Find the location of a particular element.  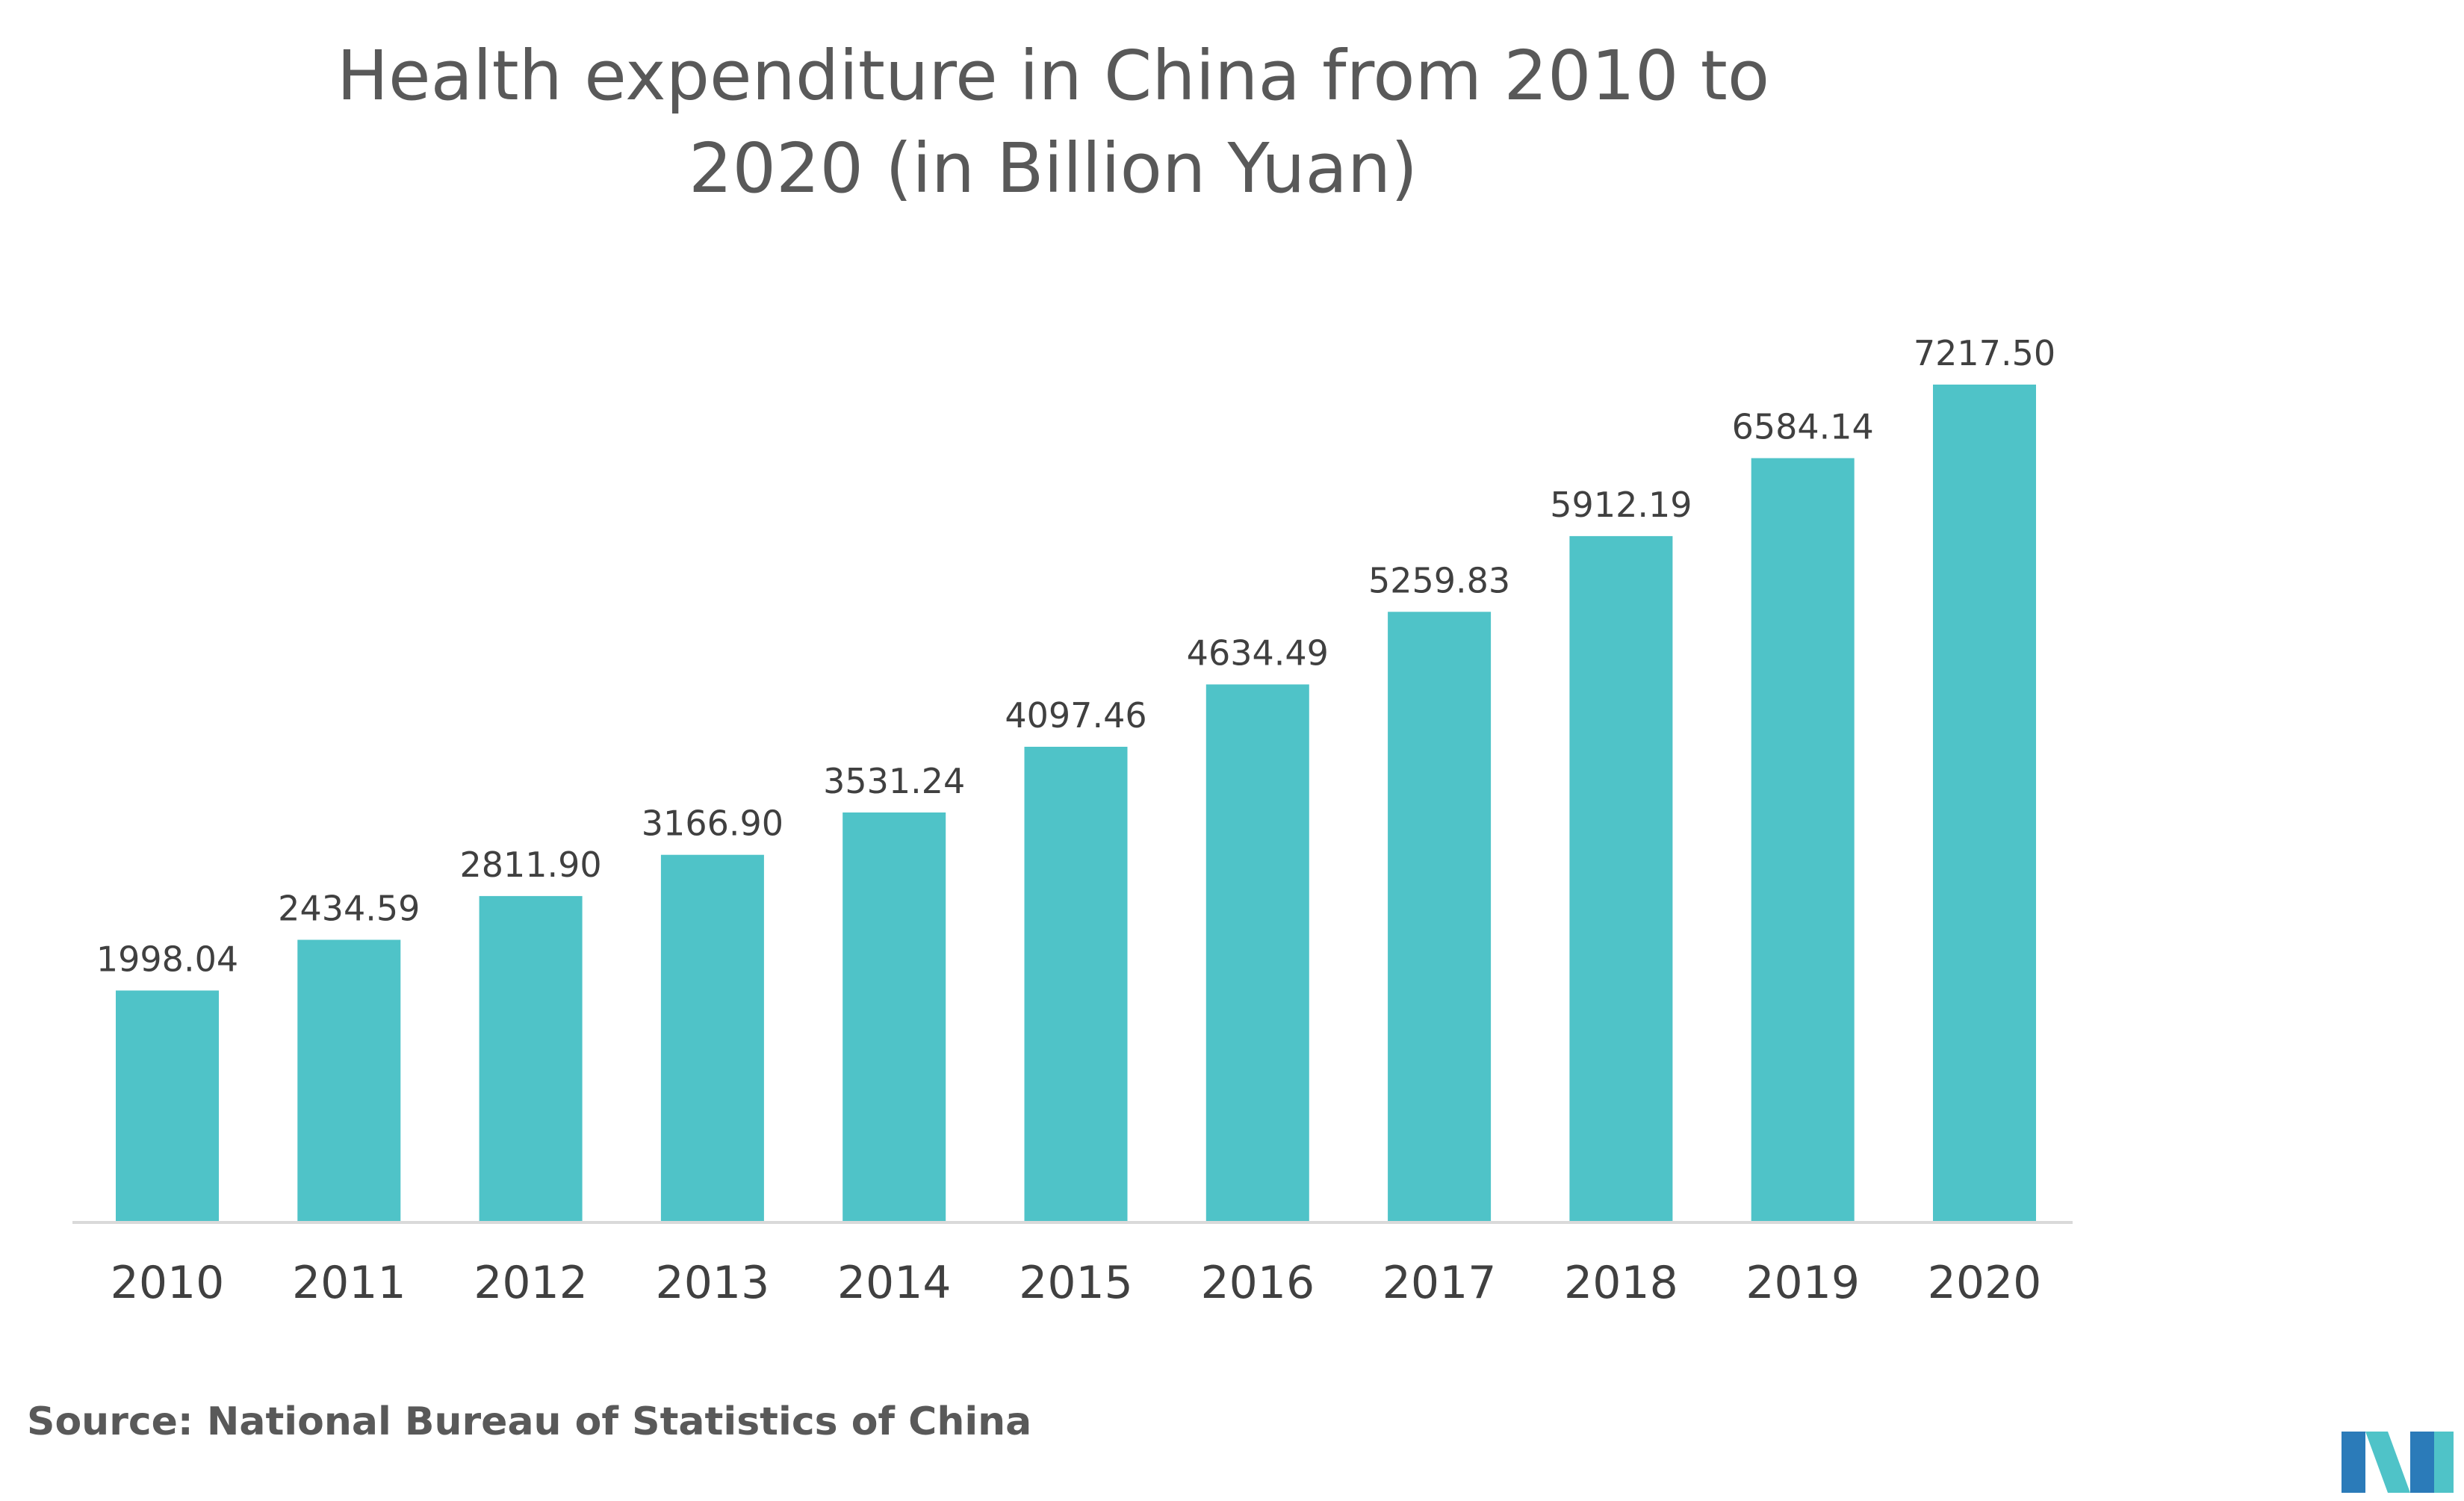

value-label-2020: 7217.50 is located at coordinates (1984, 353).